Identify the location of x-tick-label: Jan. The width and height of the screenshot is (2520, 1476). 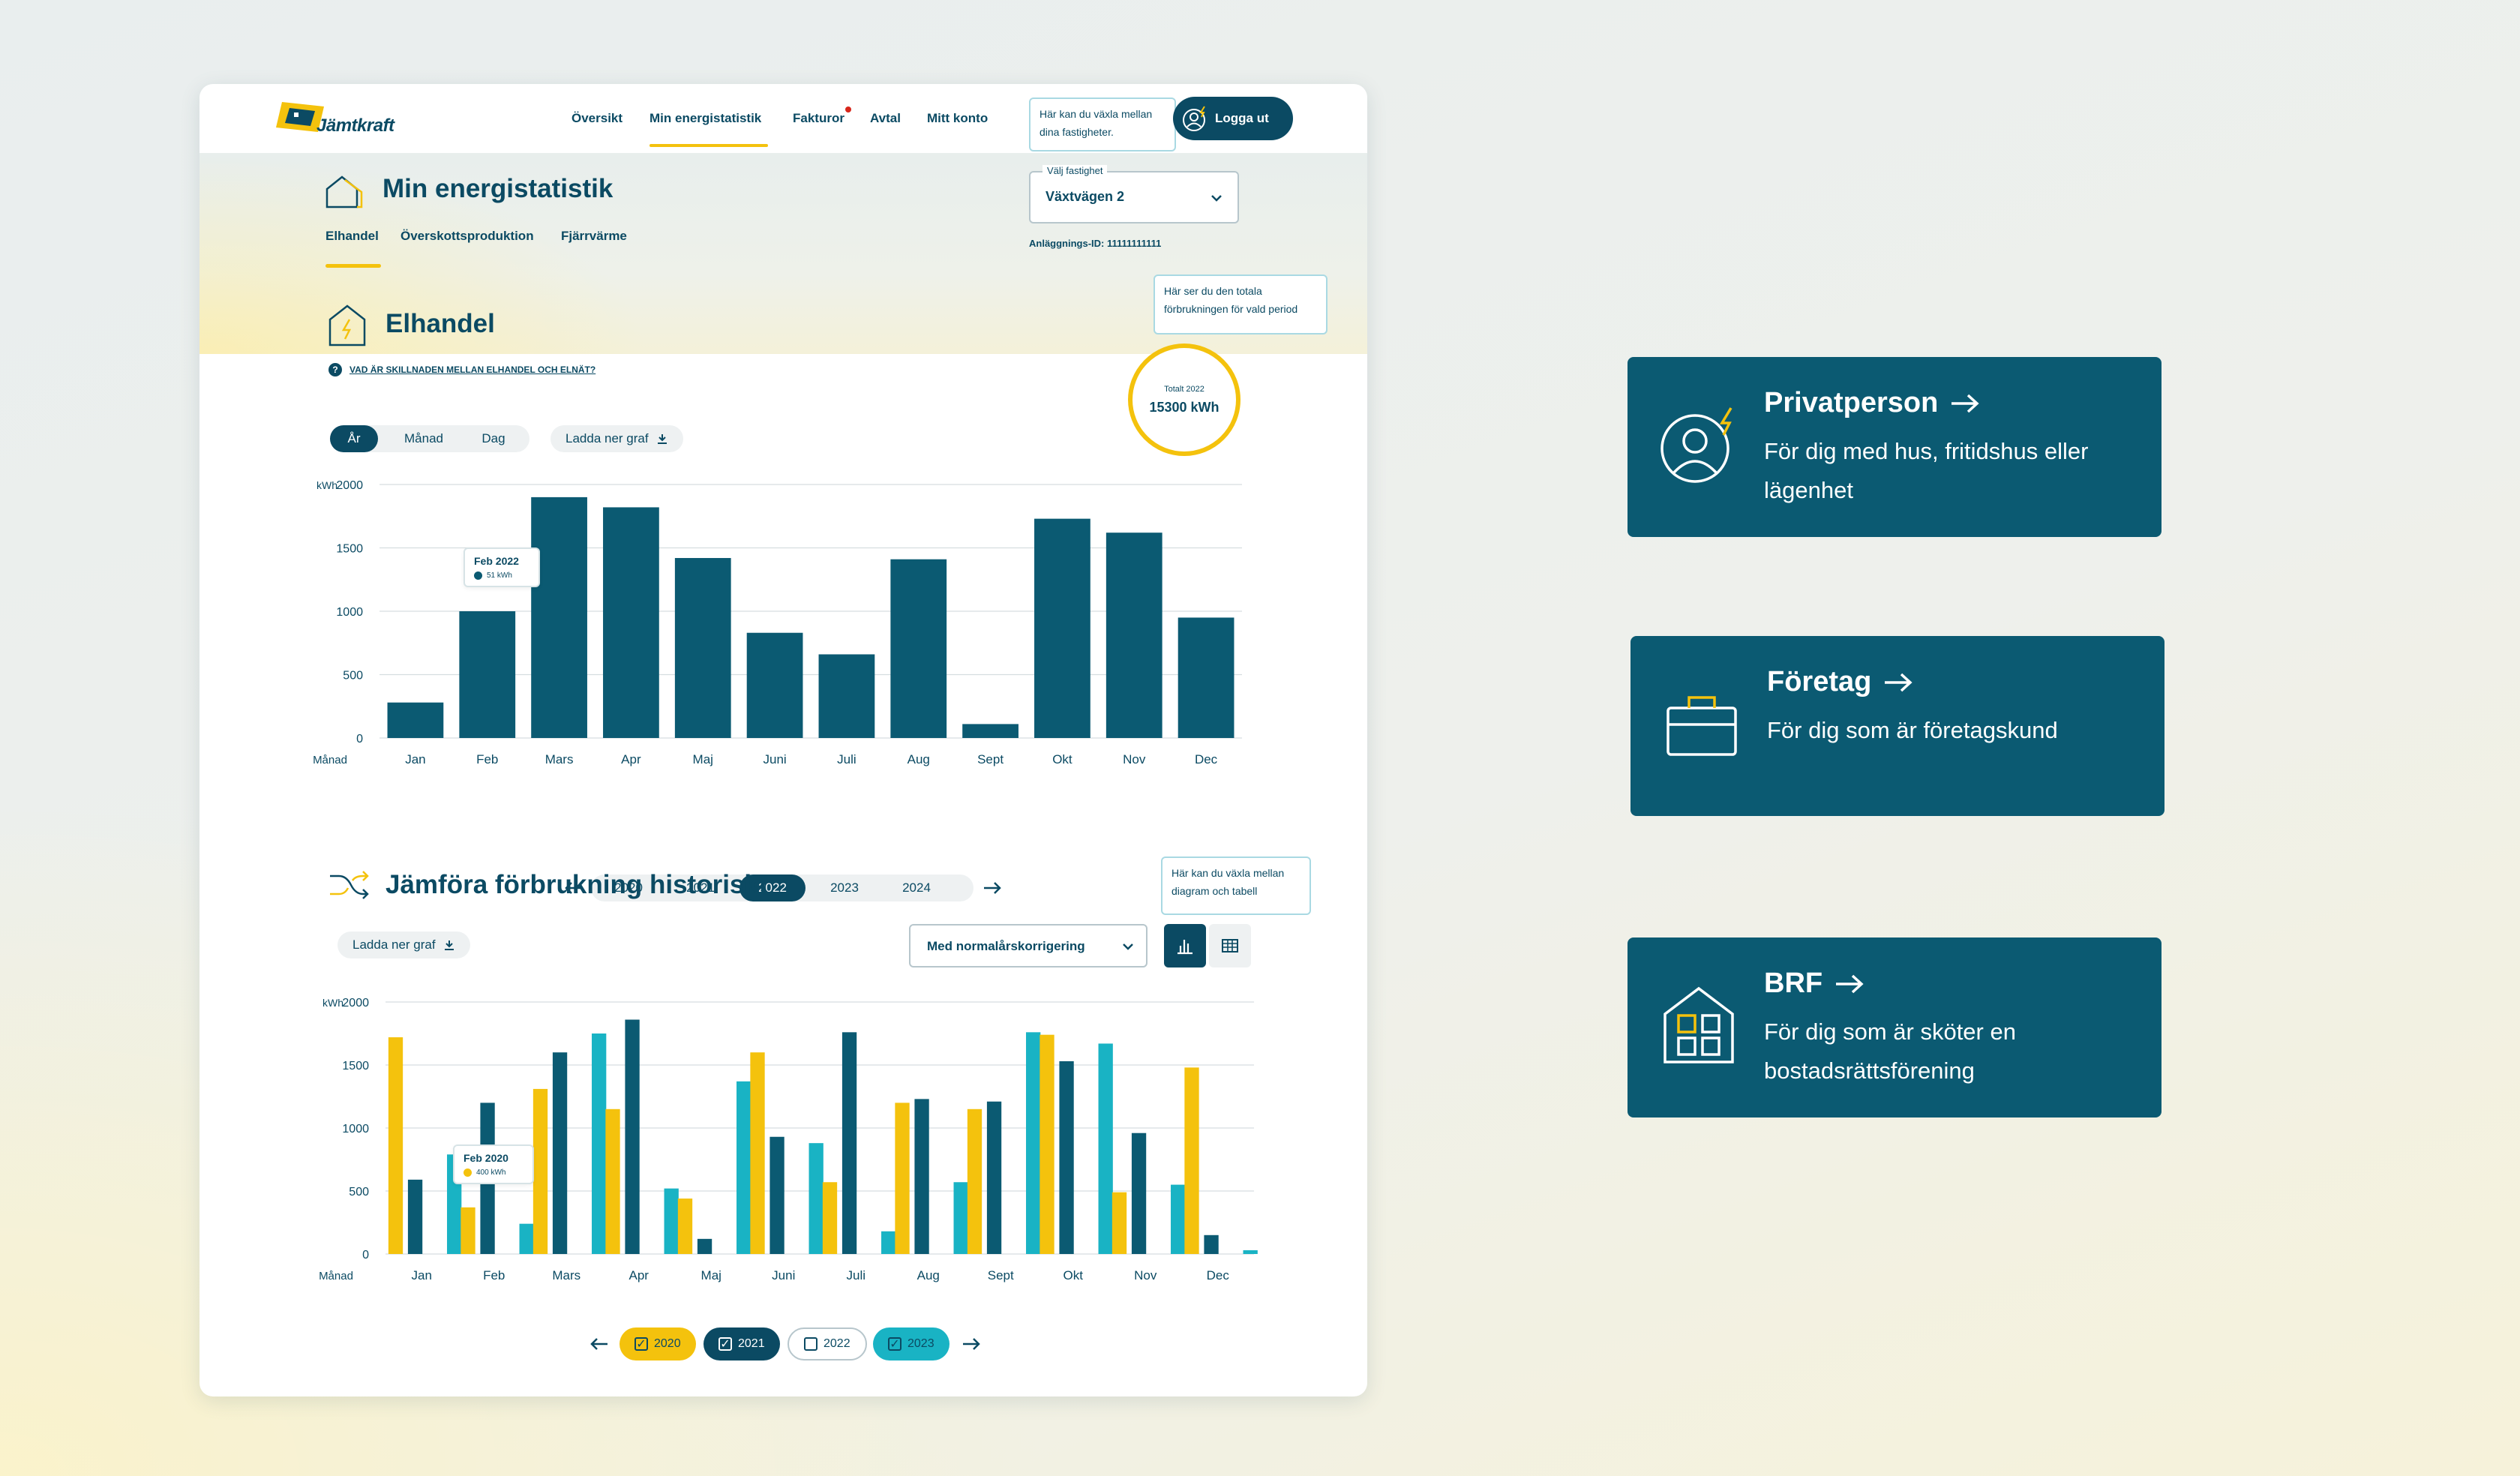
(415, 759).